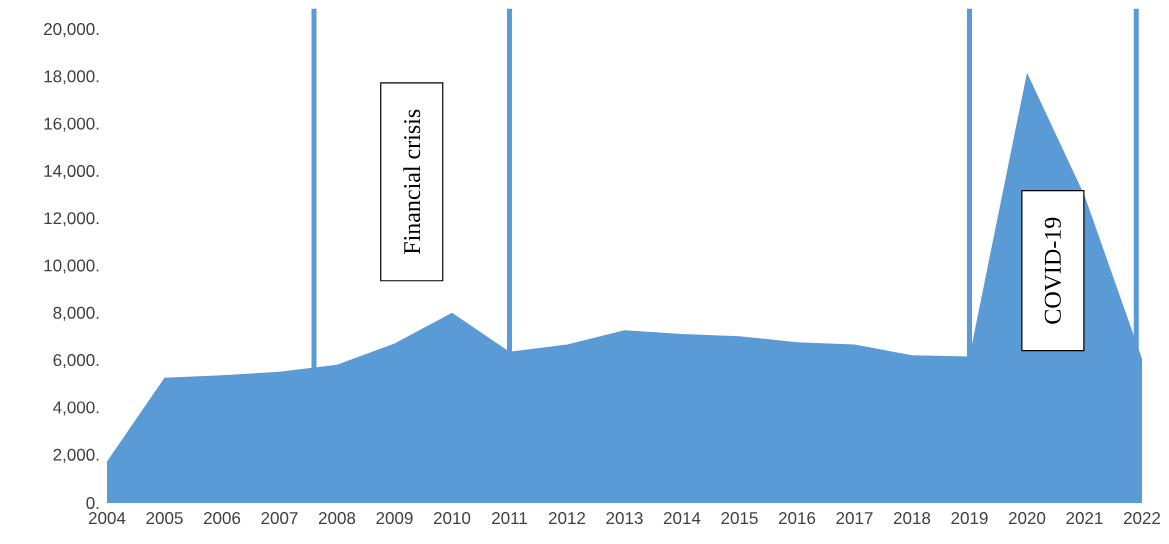 The width and height of the screenshot is (1169, 544). What do you see at coordinates (71, 219) in the screenshot?
I see `y-tick-label: 12,000.` at bounding box center [71, 219].